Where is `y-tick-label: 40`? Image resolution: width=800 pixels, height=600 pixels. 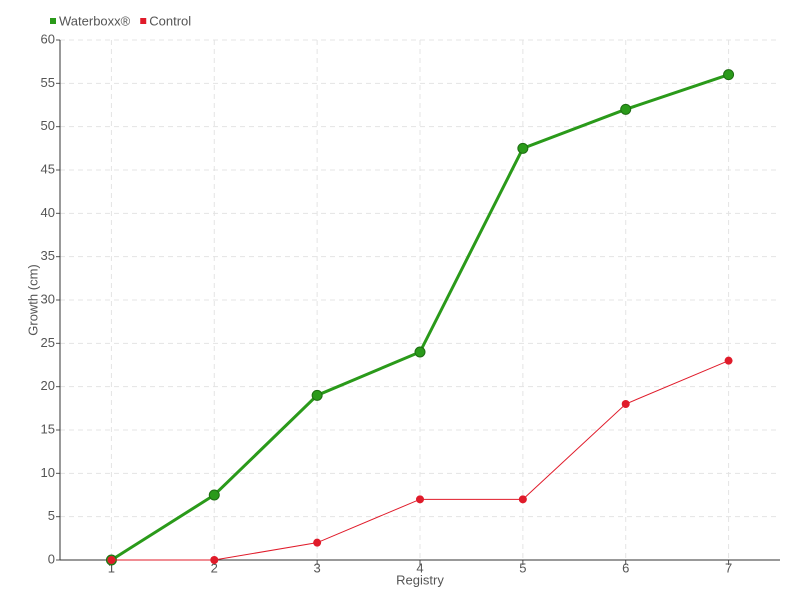
y-tick-label: 40 is located at coordinates (48, 212).